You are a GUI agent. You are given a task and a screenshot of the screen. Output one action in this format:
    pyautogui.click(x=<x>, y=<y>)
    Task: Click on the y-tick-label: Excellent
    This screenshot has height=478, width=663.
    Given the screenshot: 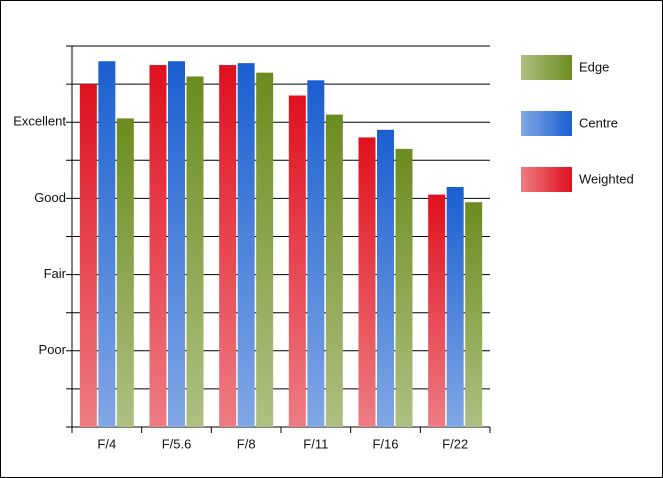 What is the action you would take?
    pyautogui.click(x=39, y=121)
    